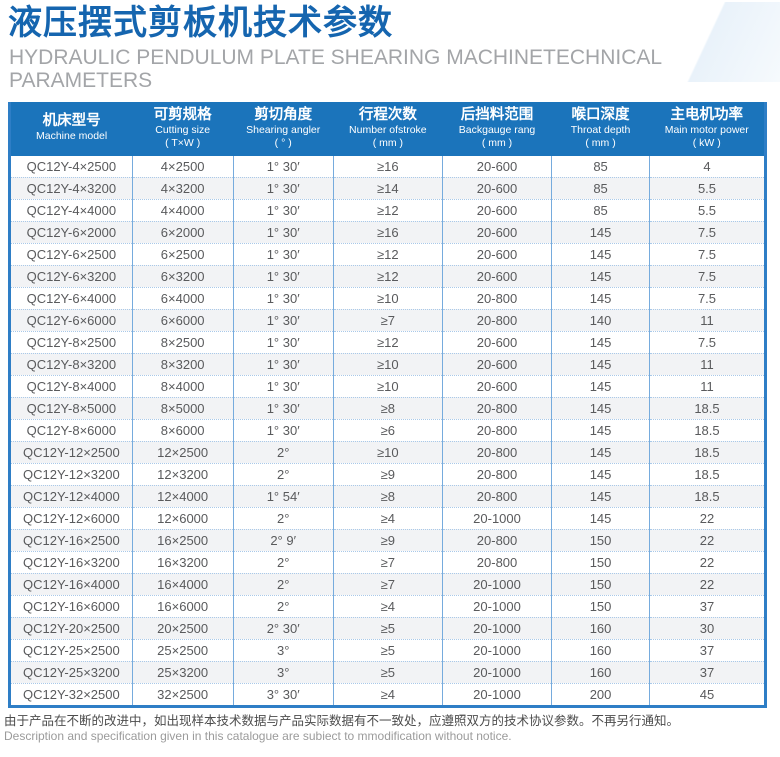 This screenshot has width=780, height=757. What do you see at coordinates (71, 430) in the screenshot?
I see `table-cell-col1: QC12Y-8×6000` at bounding box center [71, 430].